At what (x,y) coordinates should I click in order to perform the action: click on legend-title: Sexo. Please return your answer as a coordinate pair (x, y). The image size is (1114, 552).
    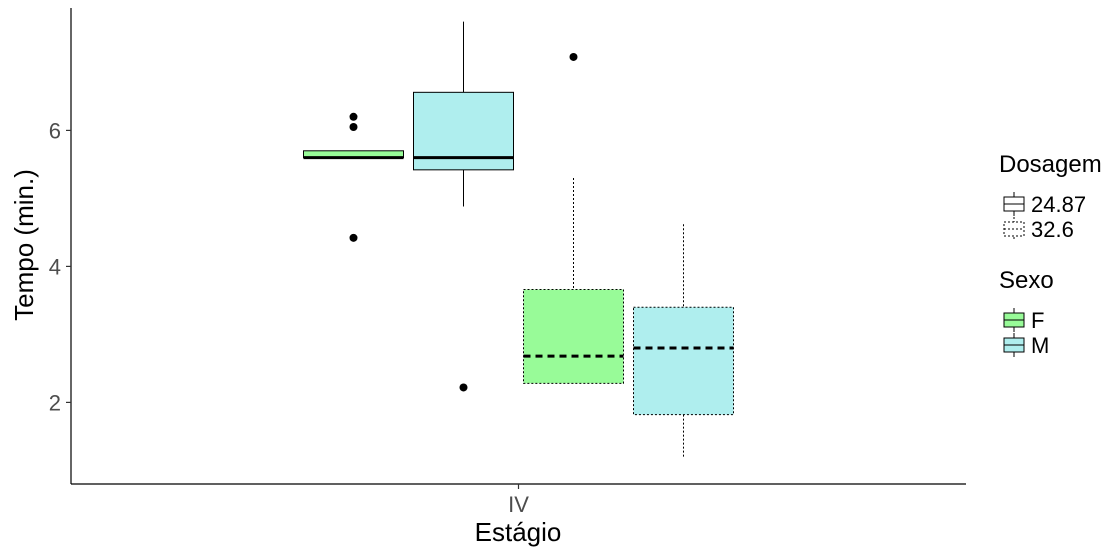
    Looking at the image, I should click on (1026, 280).